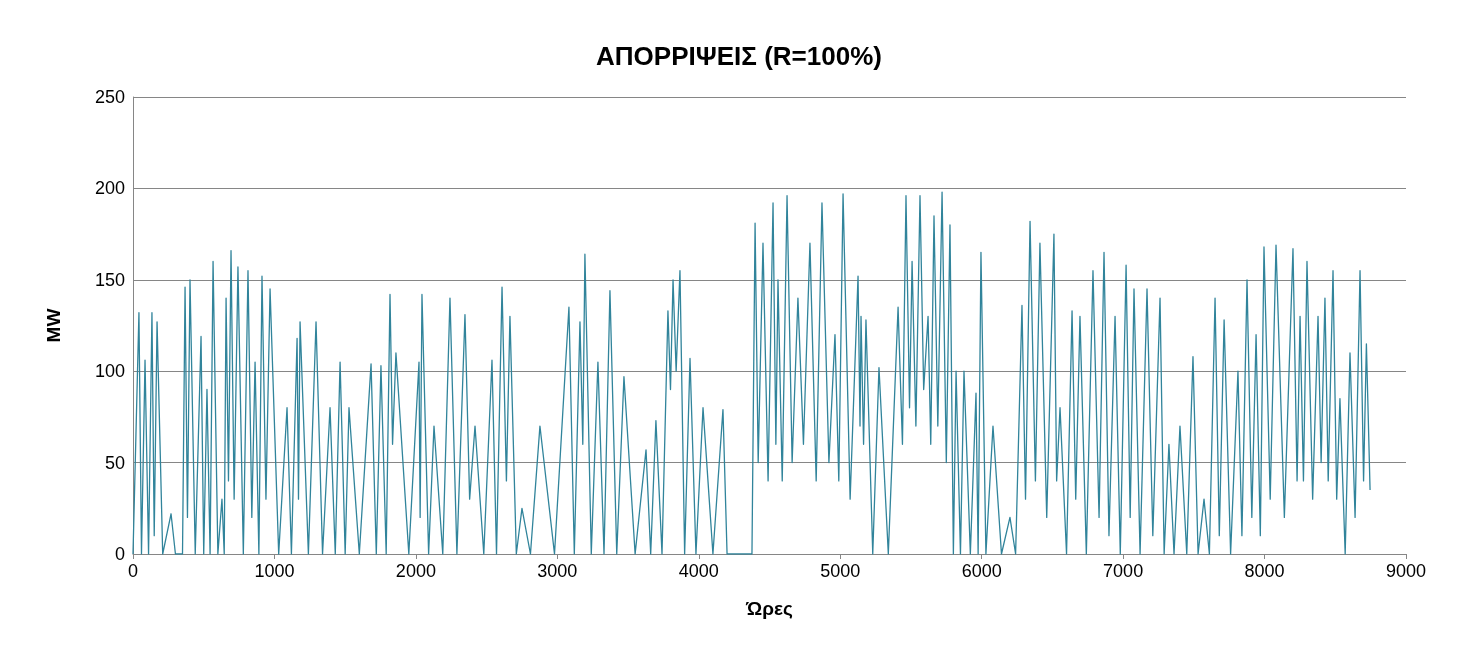  Describe the element at coordinates (557, 571) in the screenshot. I see `x-tick-label: 3000` at that location.